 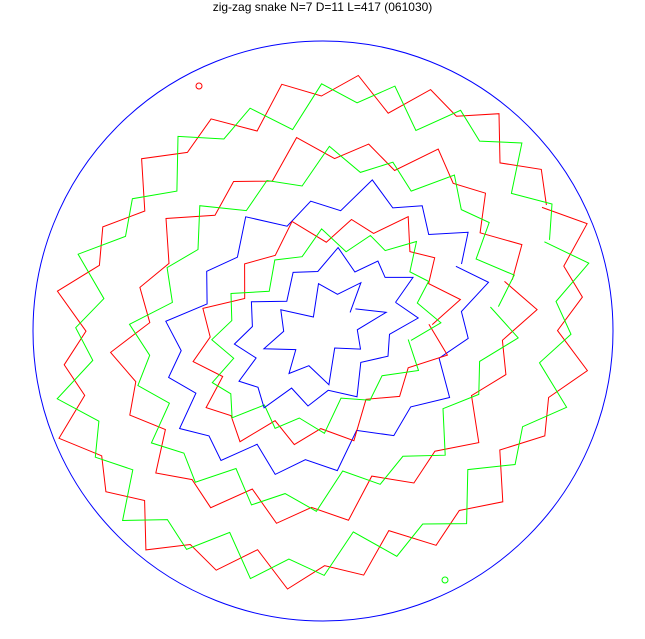 I want to click on start-marker, so click(x=199, y=86).